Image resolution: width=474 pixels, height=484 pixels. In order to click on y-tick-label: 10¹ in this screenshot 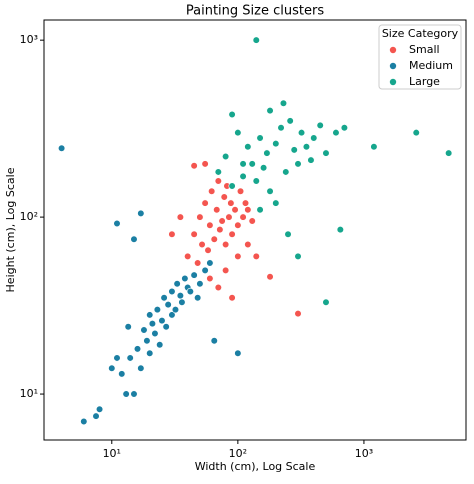, I will do `click(29, 393)`.